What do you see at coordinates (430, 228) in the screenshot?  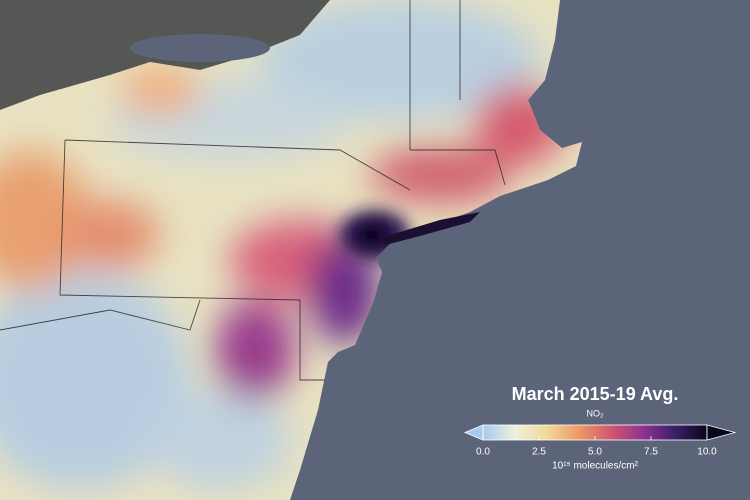 I see `long-island` at bounding box center [430, 228].